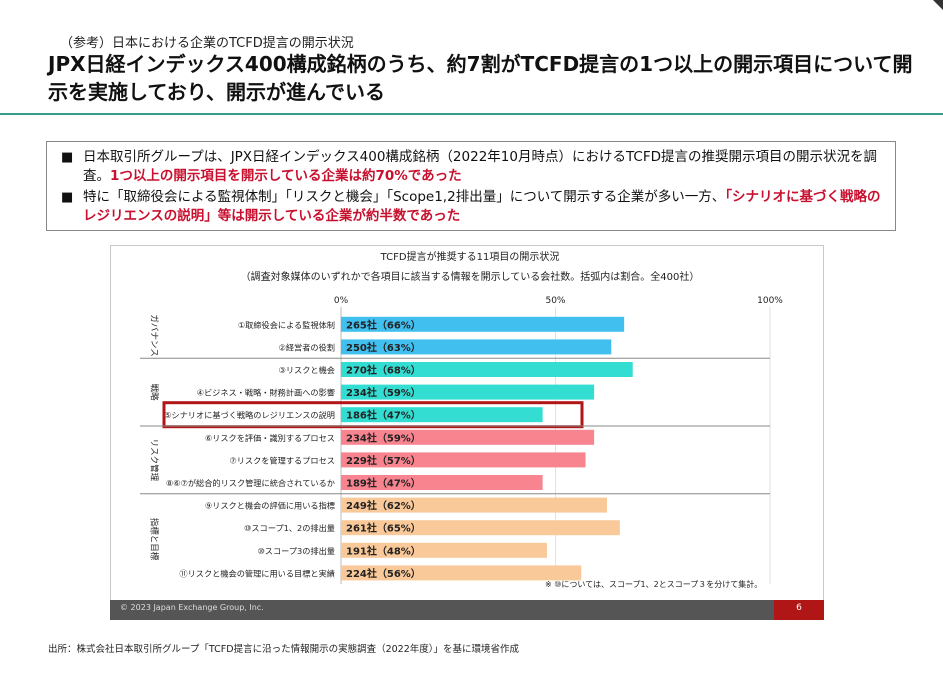 Image resolution: width=943 pixels, height=673 pixels. Describe the element at coordinates (307, 347) in the screenshot. I see `category-label: ②経営者の役割` at that location.